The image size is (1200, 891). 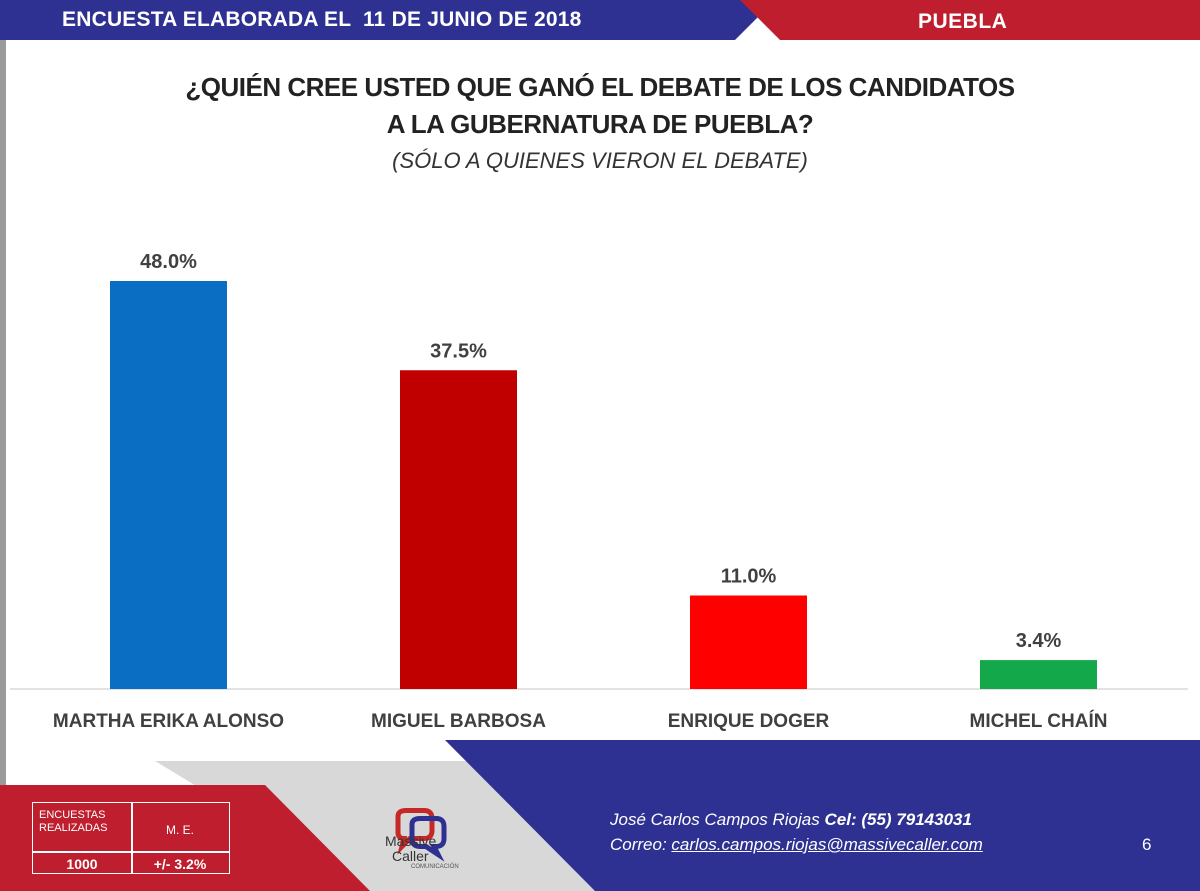 I want to click on survey-stats-box: ENCUESTAS REALIZADAS M. E. 1000 +/- 3.2%, so click(x=131, y=838).